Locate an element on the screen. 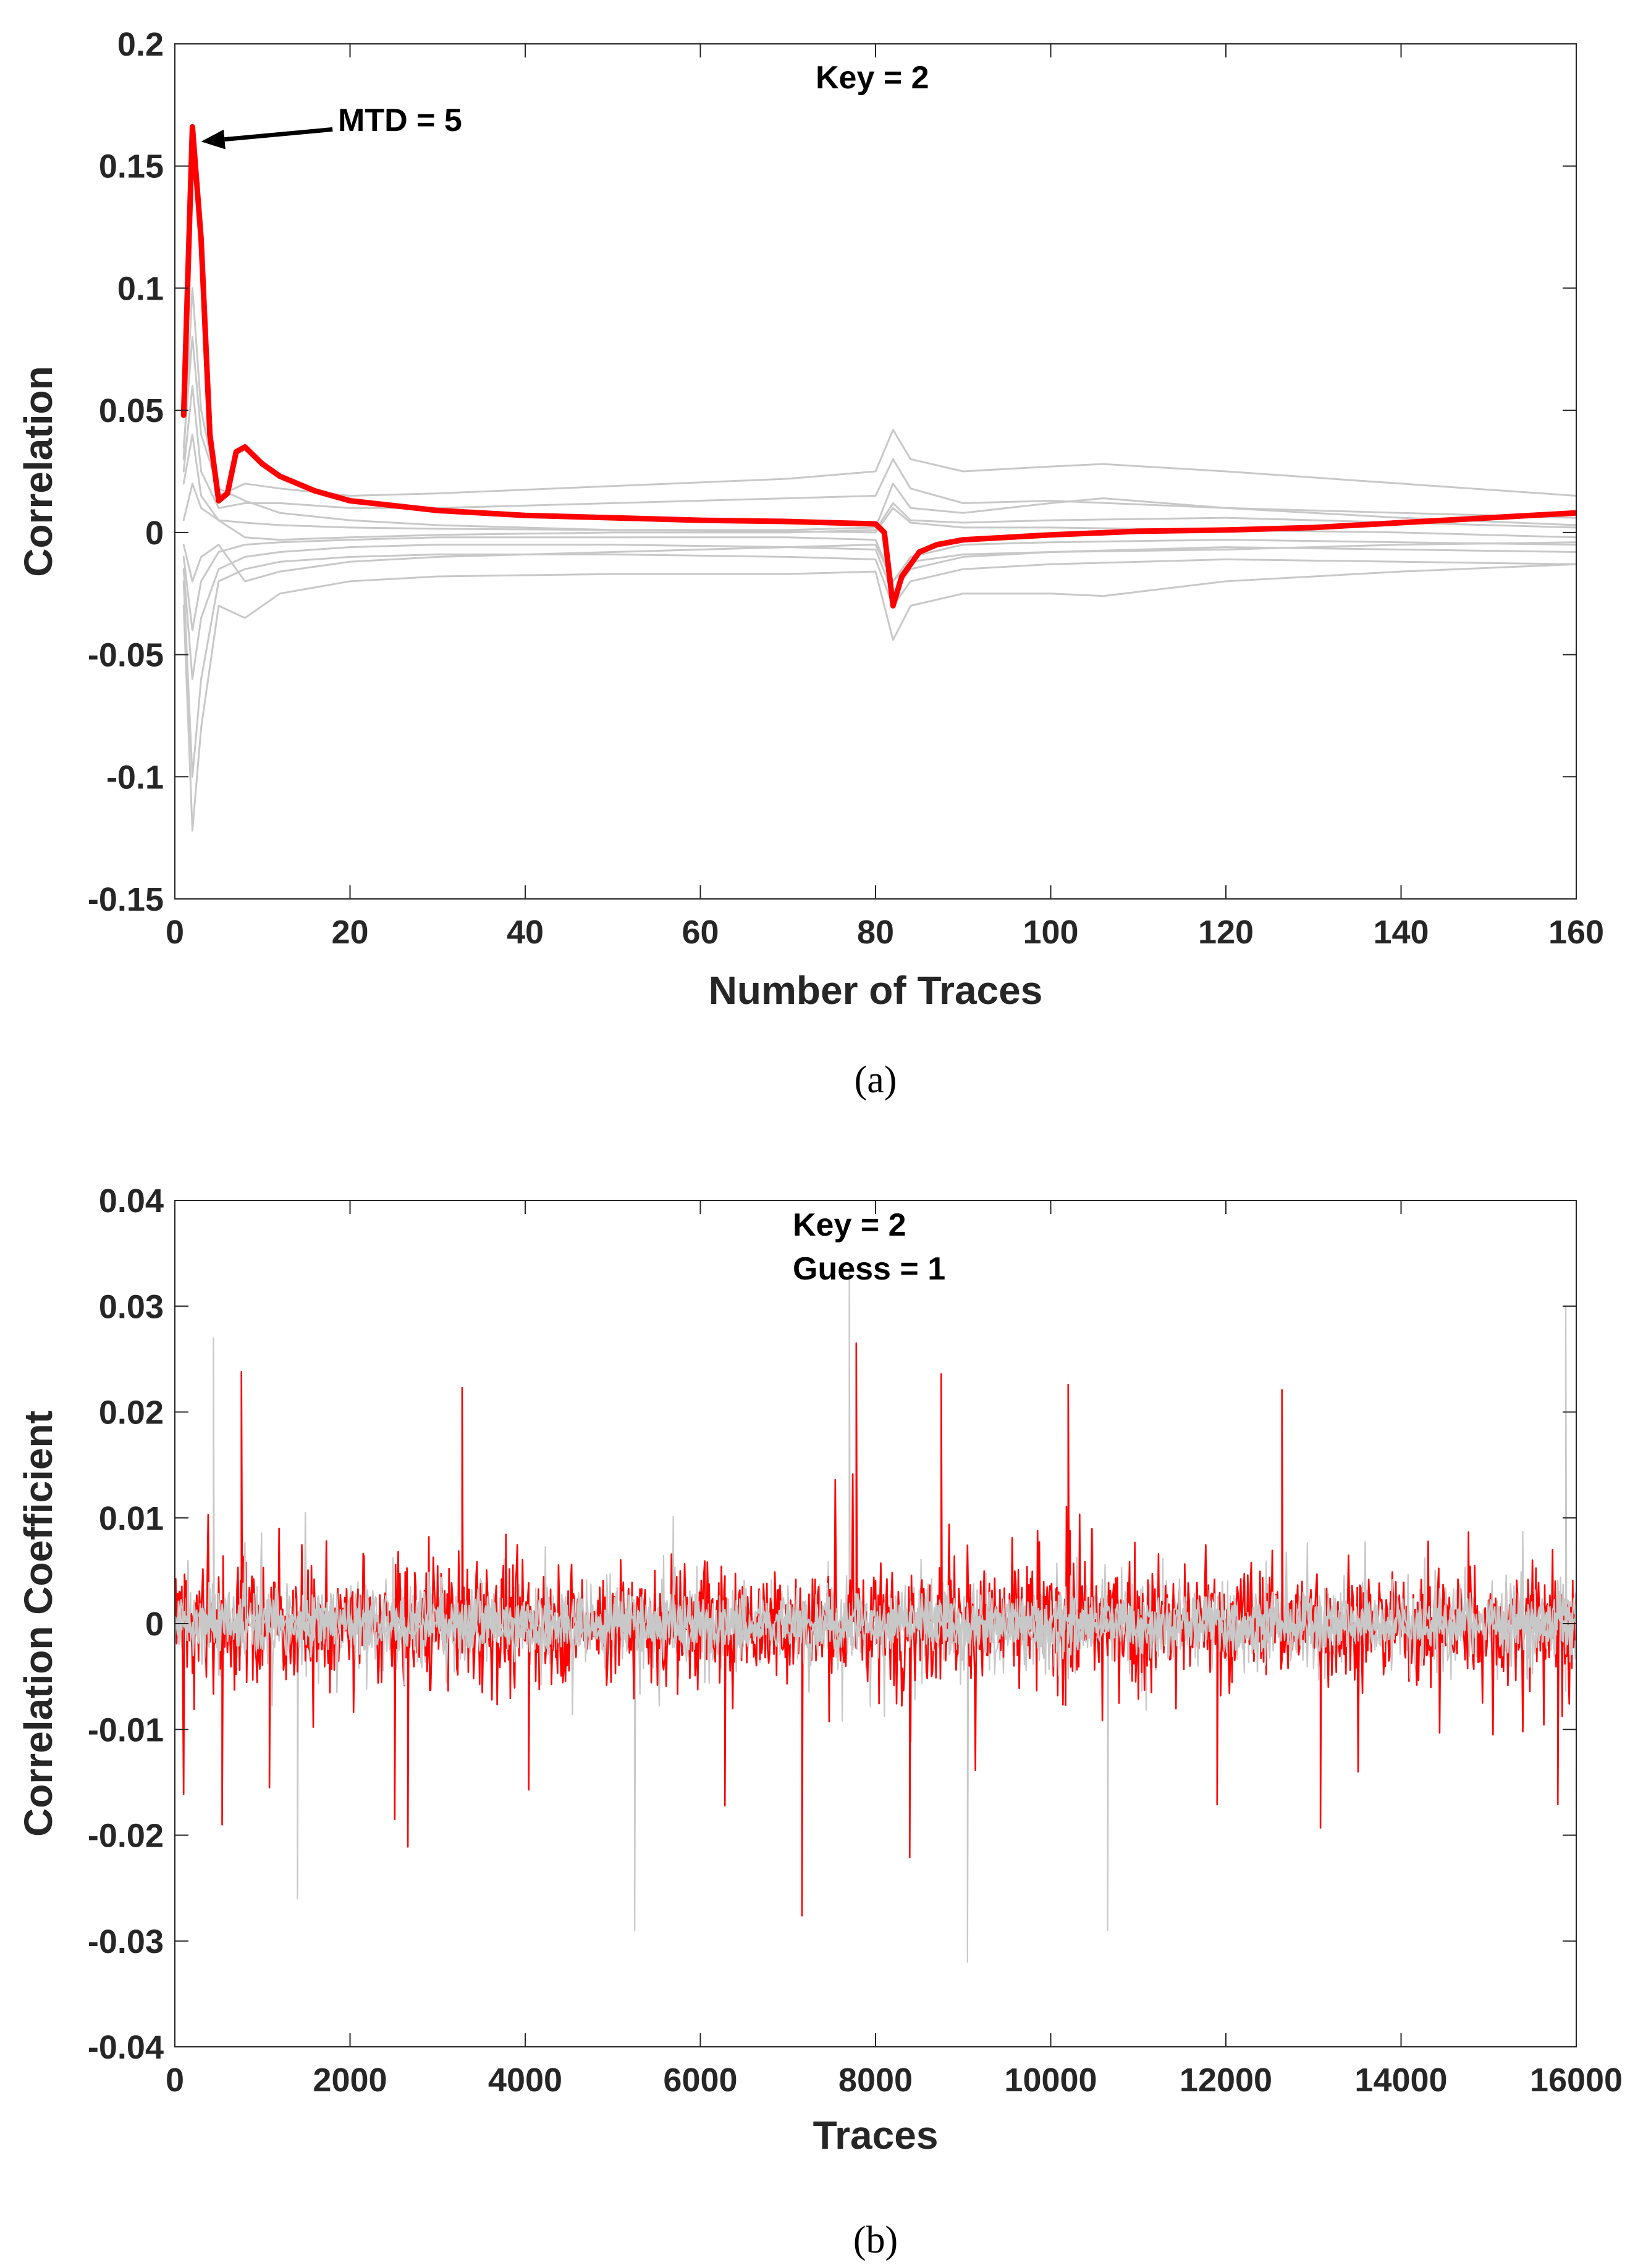 This screenshot has width=1651, height=2268. chart-b-xtick-label: 2000 is located at coordinates (350, 2080).